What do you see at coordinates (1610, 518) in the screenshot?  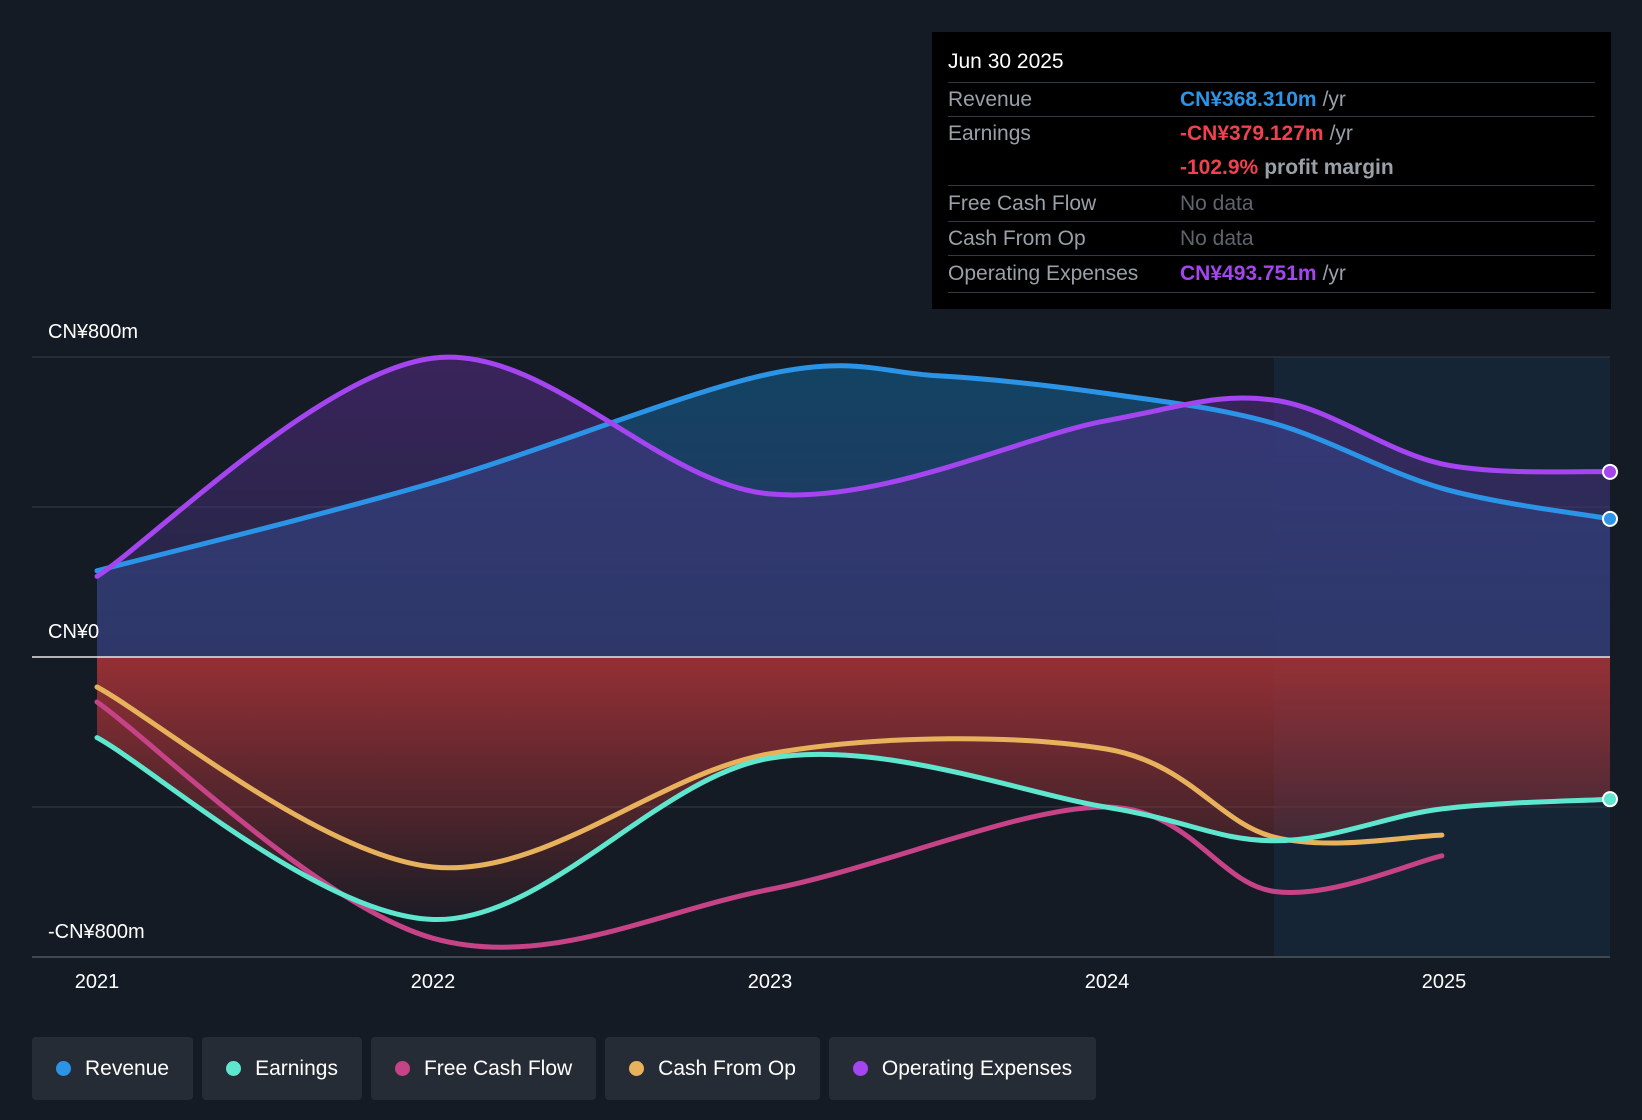 I see `revenue-end-marker` at bounding box center [1610, 518].